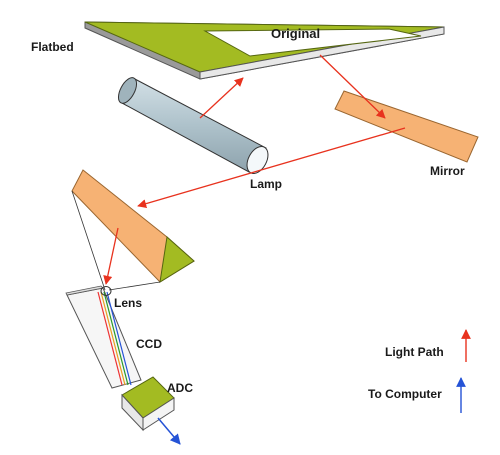  Describe the element at coordinates (128, 303) in the screenshot. I see `label-lens: Lens` at that location.